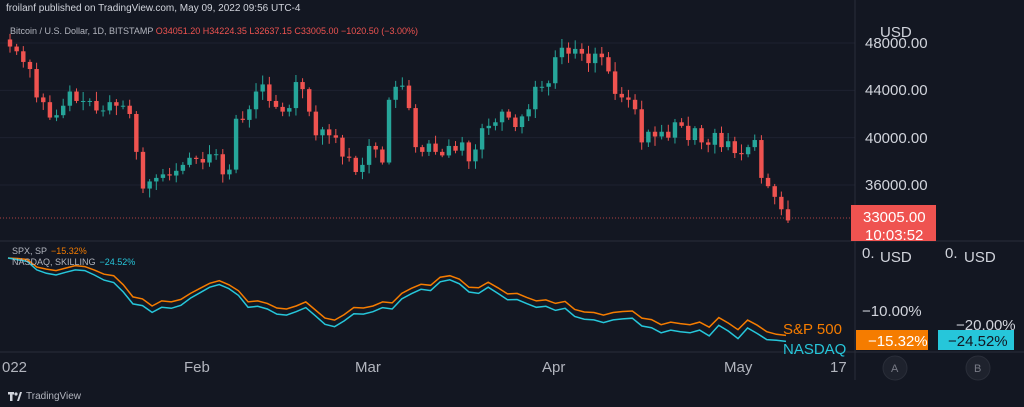 The image size is (1024, 407). I want to click on nasdaq-badge-value: −24.52%, so click(978, 341).